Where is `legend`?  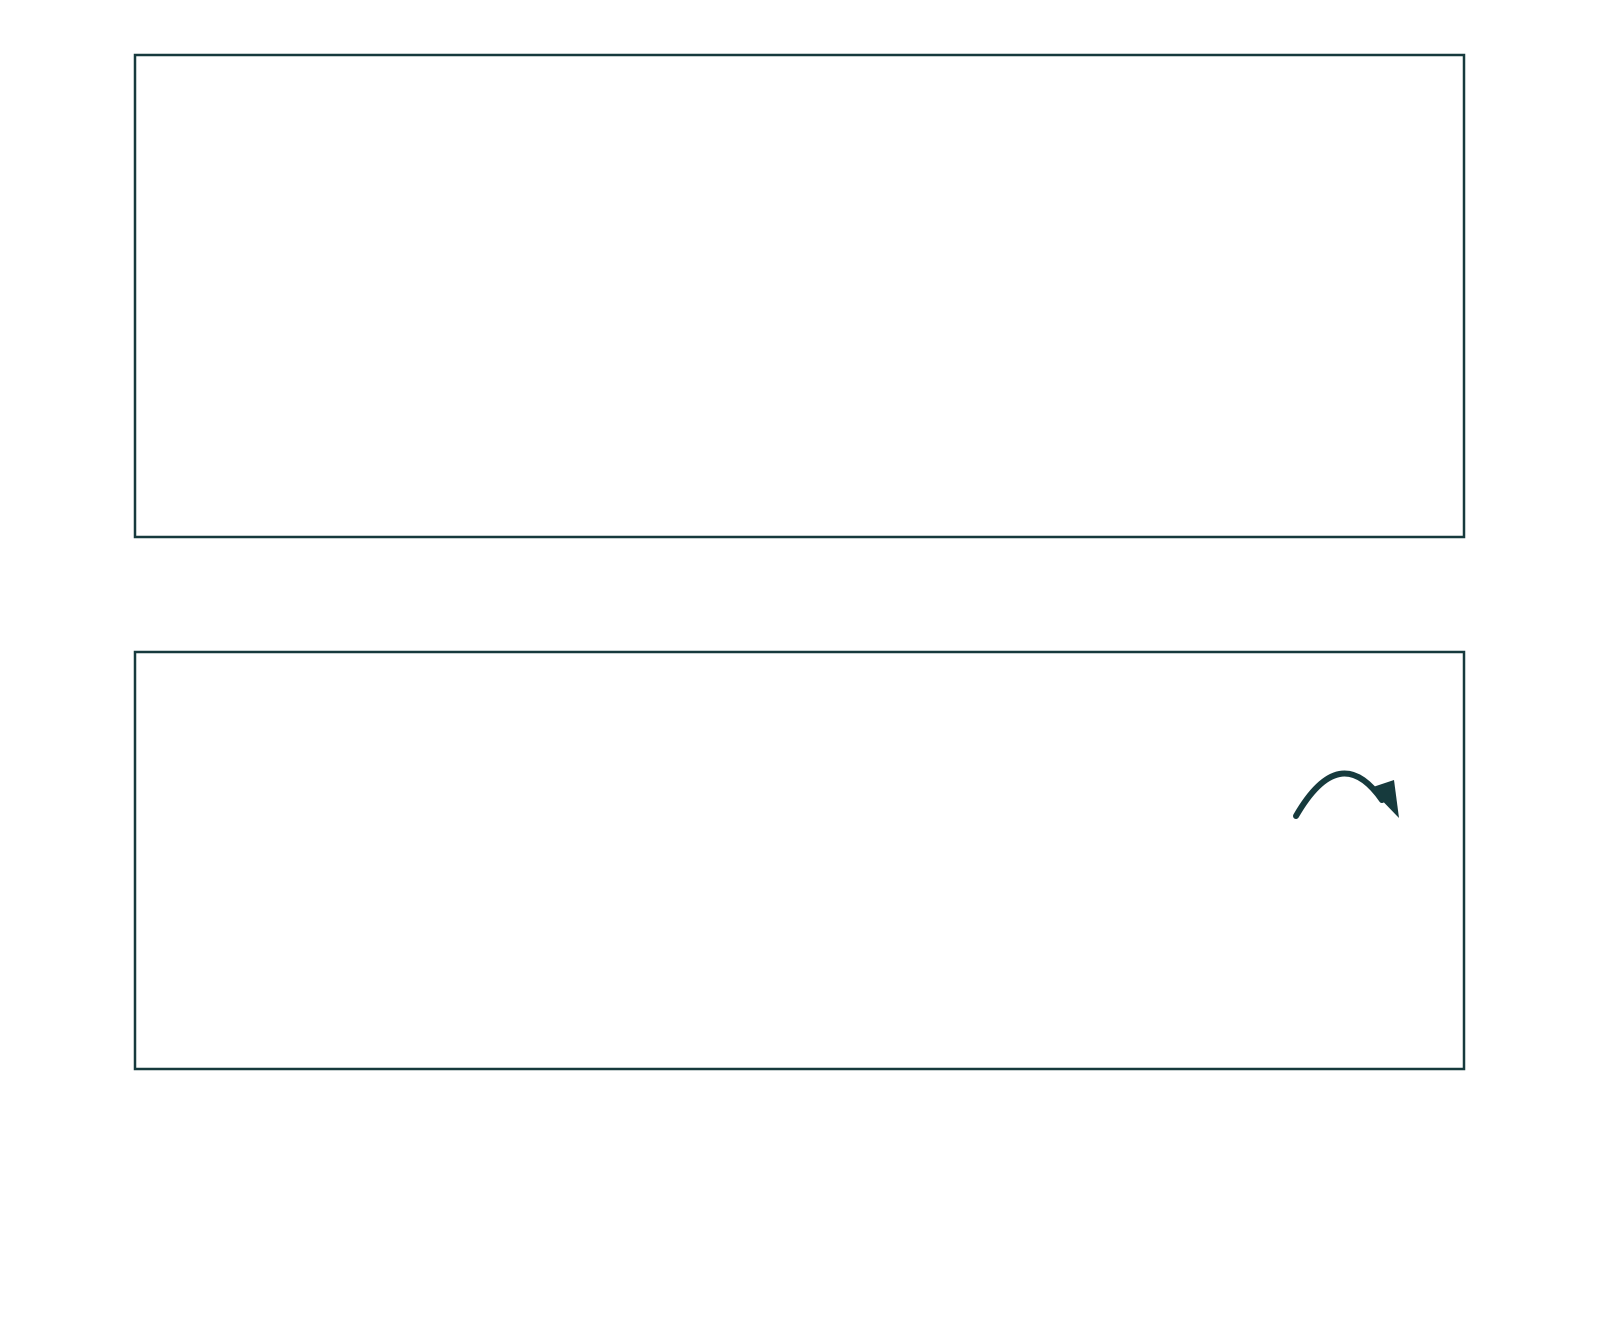 legend is located at coordinates (214, 446).